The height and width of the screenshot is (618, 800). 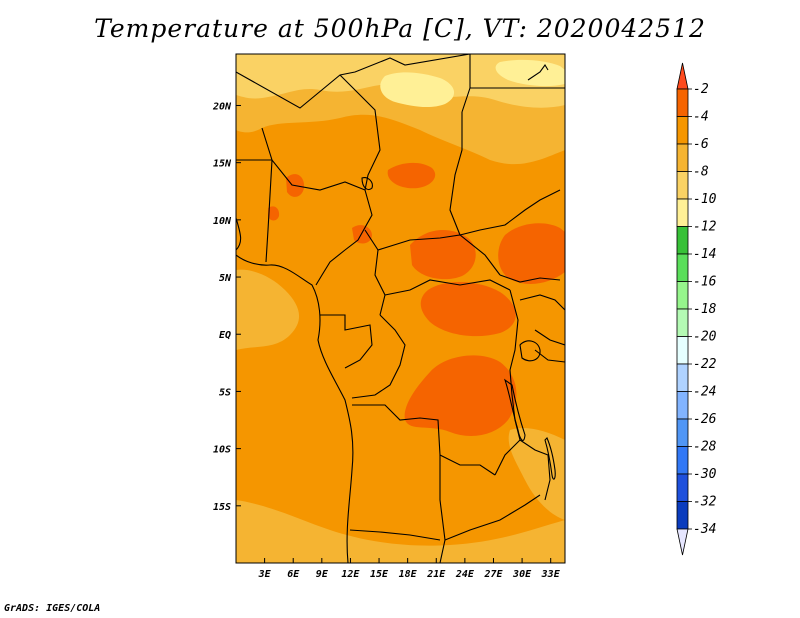 I want to click on lake-chad, so click(x=367, y=184).